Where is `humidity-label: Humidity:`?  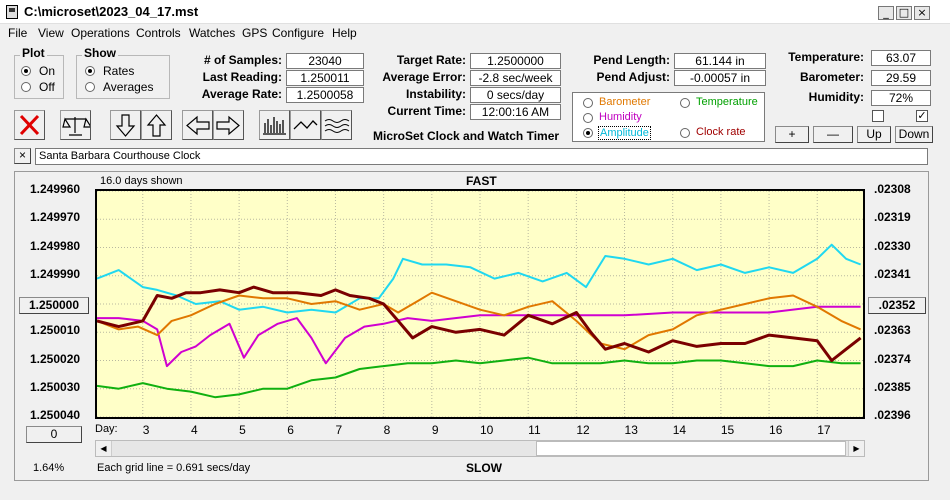 humidity-label: Humidity: is located at coordinates (836, 97).